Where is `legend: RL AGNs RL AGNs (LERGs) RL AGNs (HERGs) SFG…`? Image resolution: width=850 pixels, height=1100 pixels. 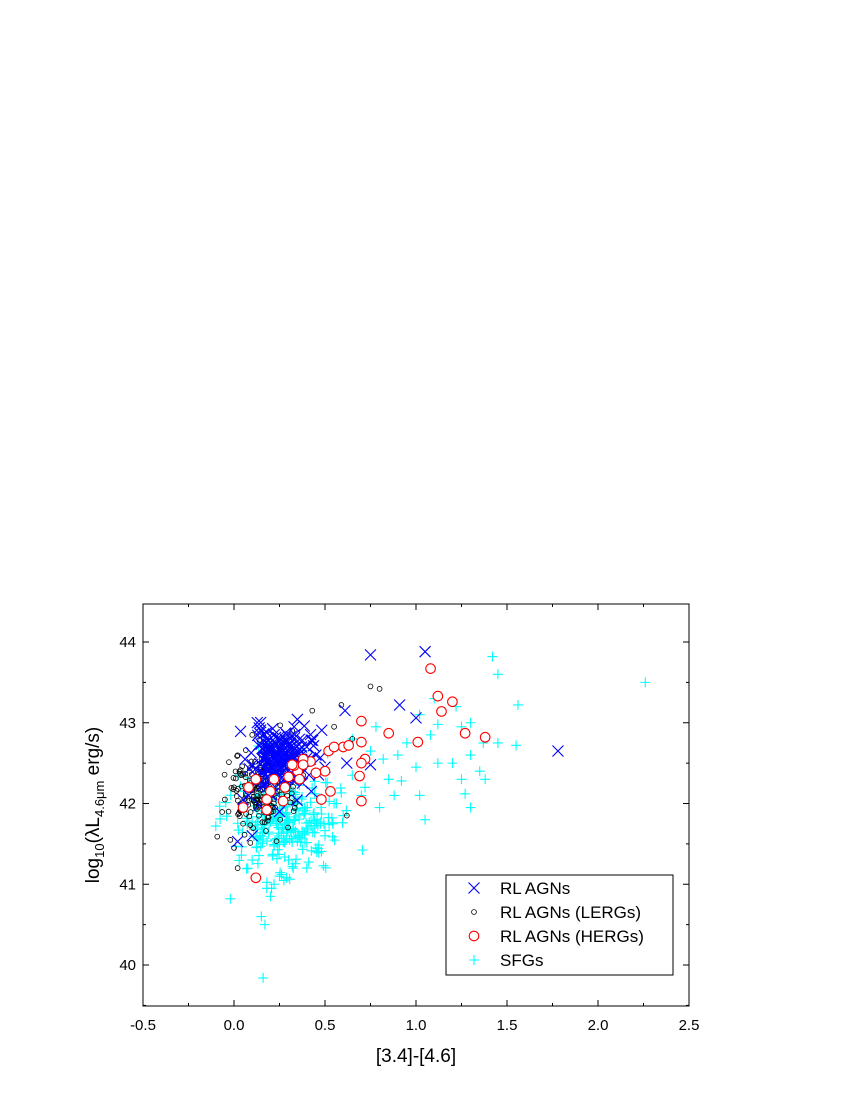
legend: RL AGNs RL AGNs (LERGs) RL AGNs (HERGs) SFG… is located at coordinates (559, 925).